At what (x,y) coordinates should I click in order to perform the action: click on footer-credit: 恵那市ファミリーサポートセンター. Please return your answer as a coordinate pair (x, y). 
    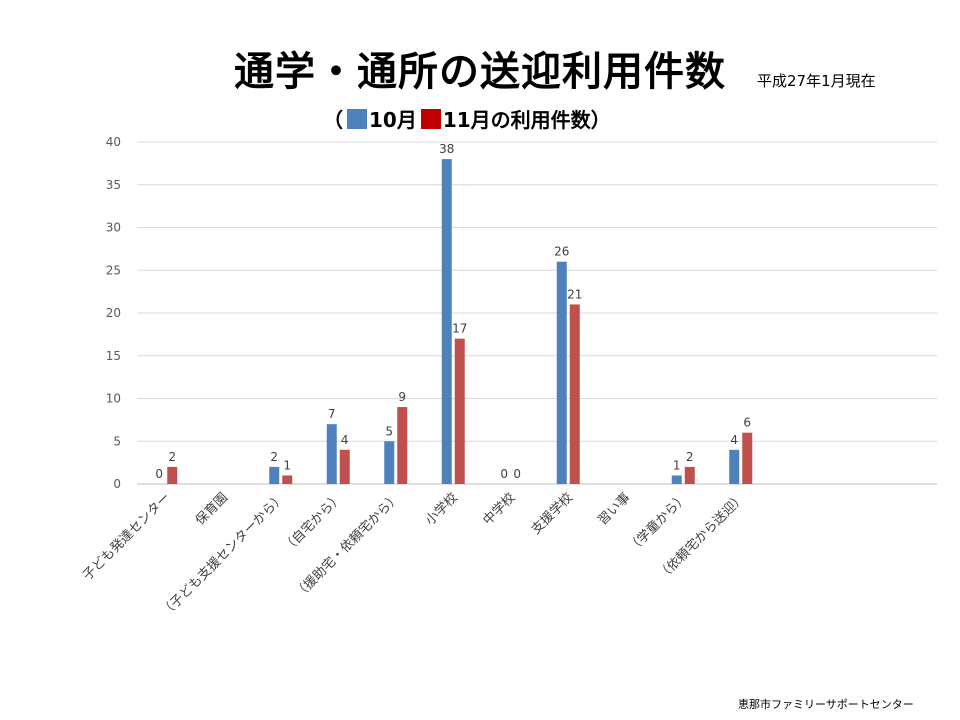
    Looking at the image, I should click on (826, 704).